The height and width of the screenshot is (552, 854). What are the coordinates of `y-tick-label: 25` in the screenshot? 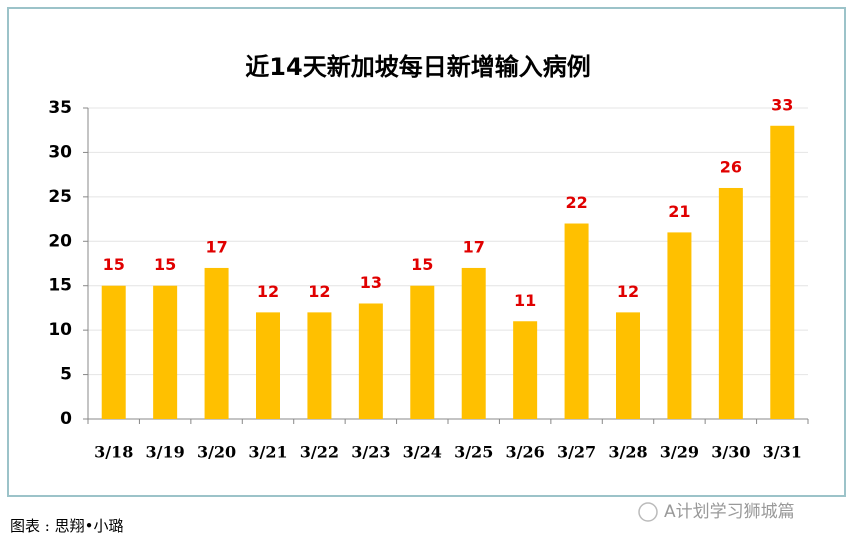 It's located at (60, 197).